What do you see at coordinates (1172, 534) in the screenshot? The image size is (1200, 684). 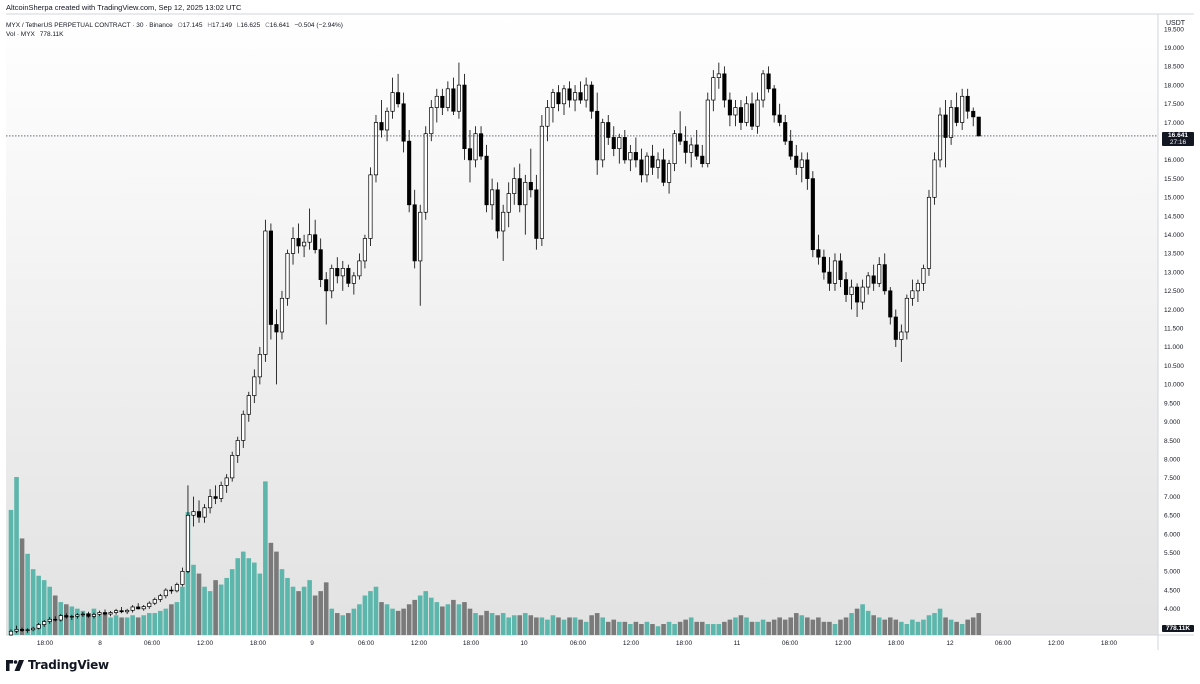 I see `price-tick-label: 6.000` at bounding box center [1172, 534].